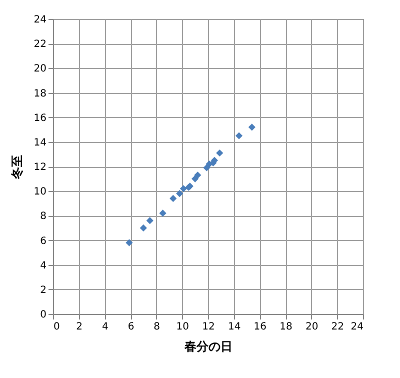  Describe the element at coordinates (43, 290) in the screenshot. I see `y-tick-label: 2` at that location.